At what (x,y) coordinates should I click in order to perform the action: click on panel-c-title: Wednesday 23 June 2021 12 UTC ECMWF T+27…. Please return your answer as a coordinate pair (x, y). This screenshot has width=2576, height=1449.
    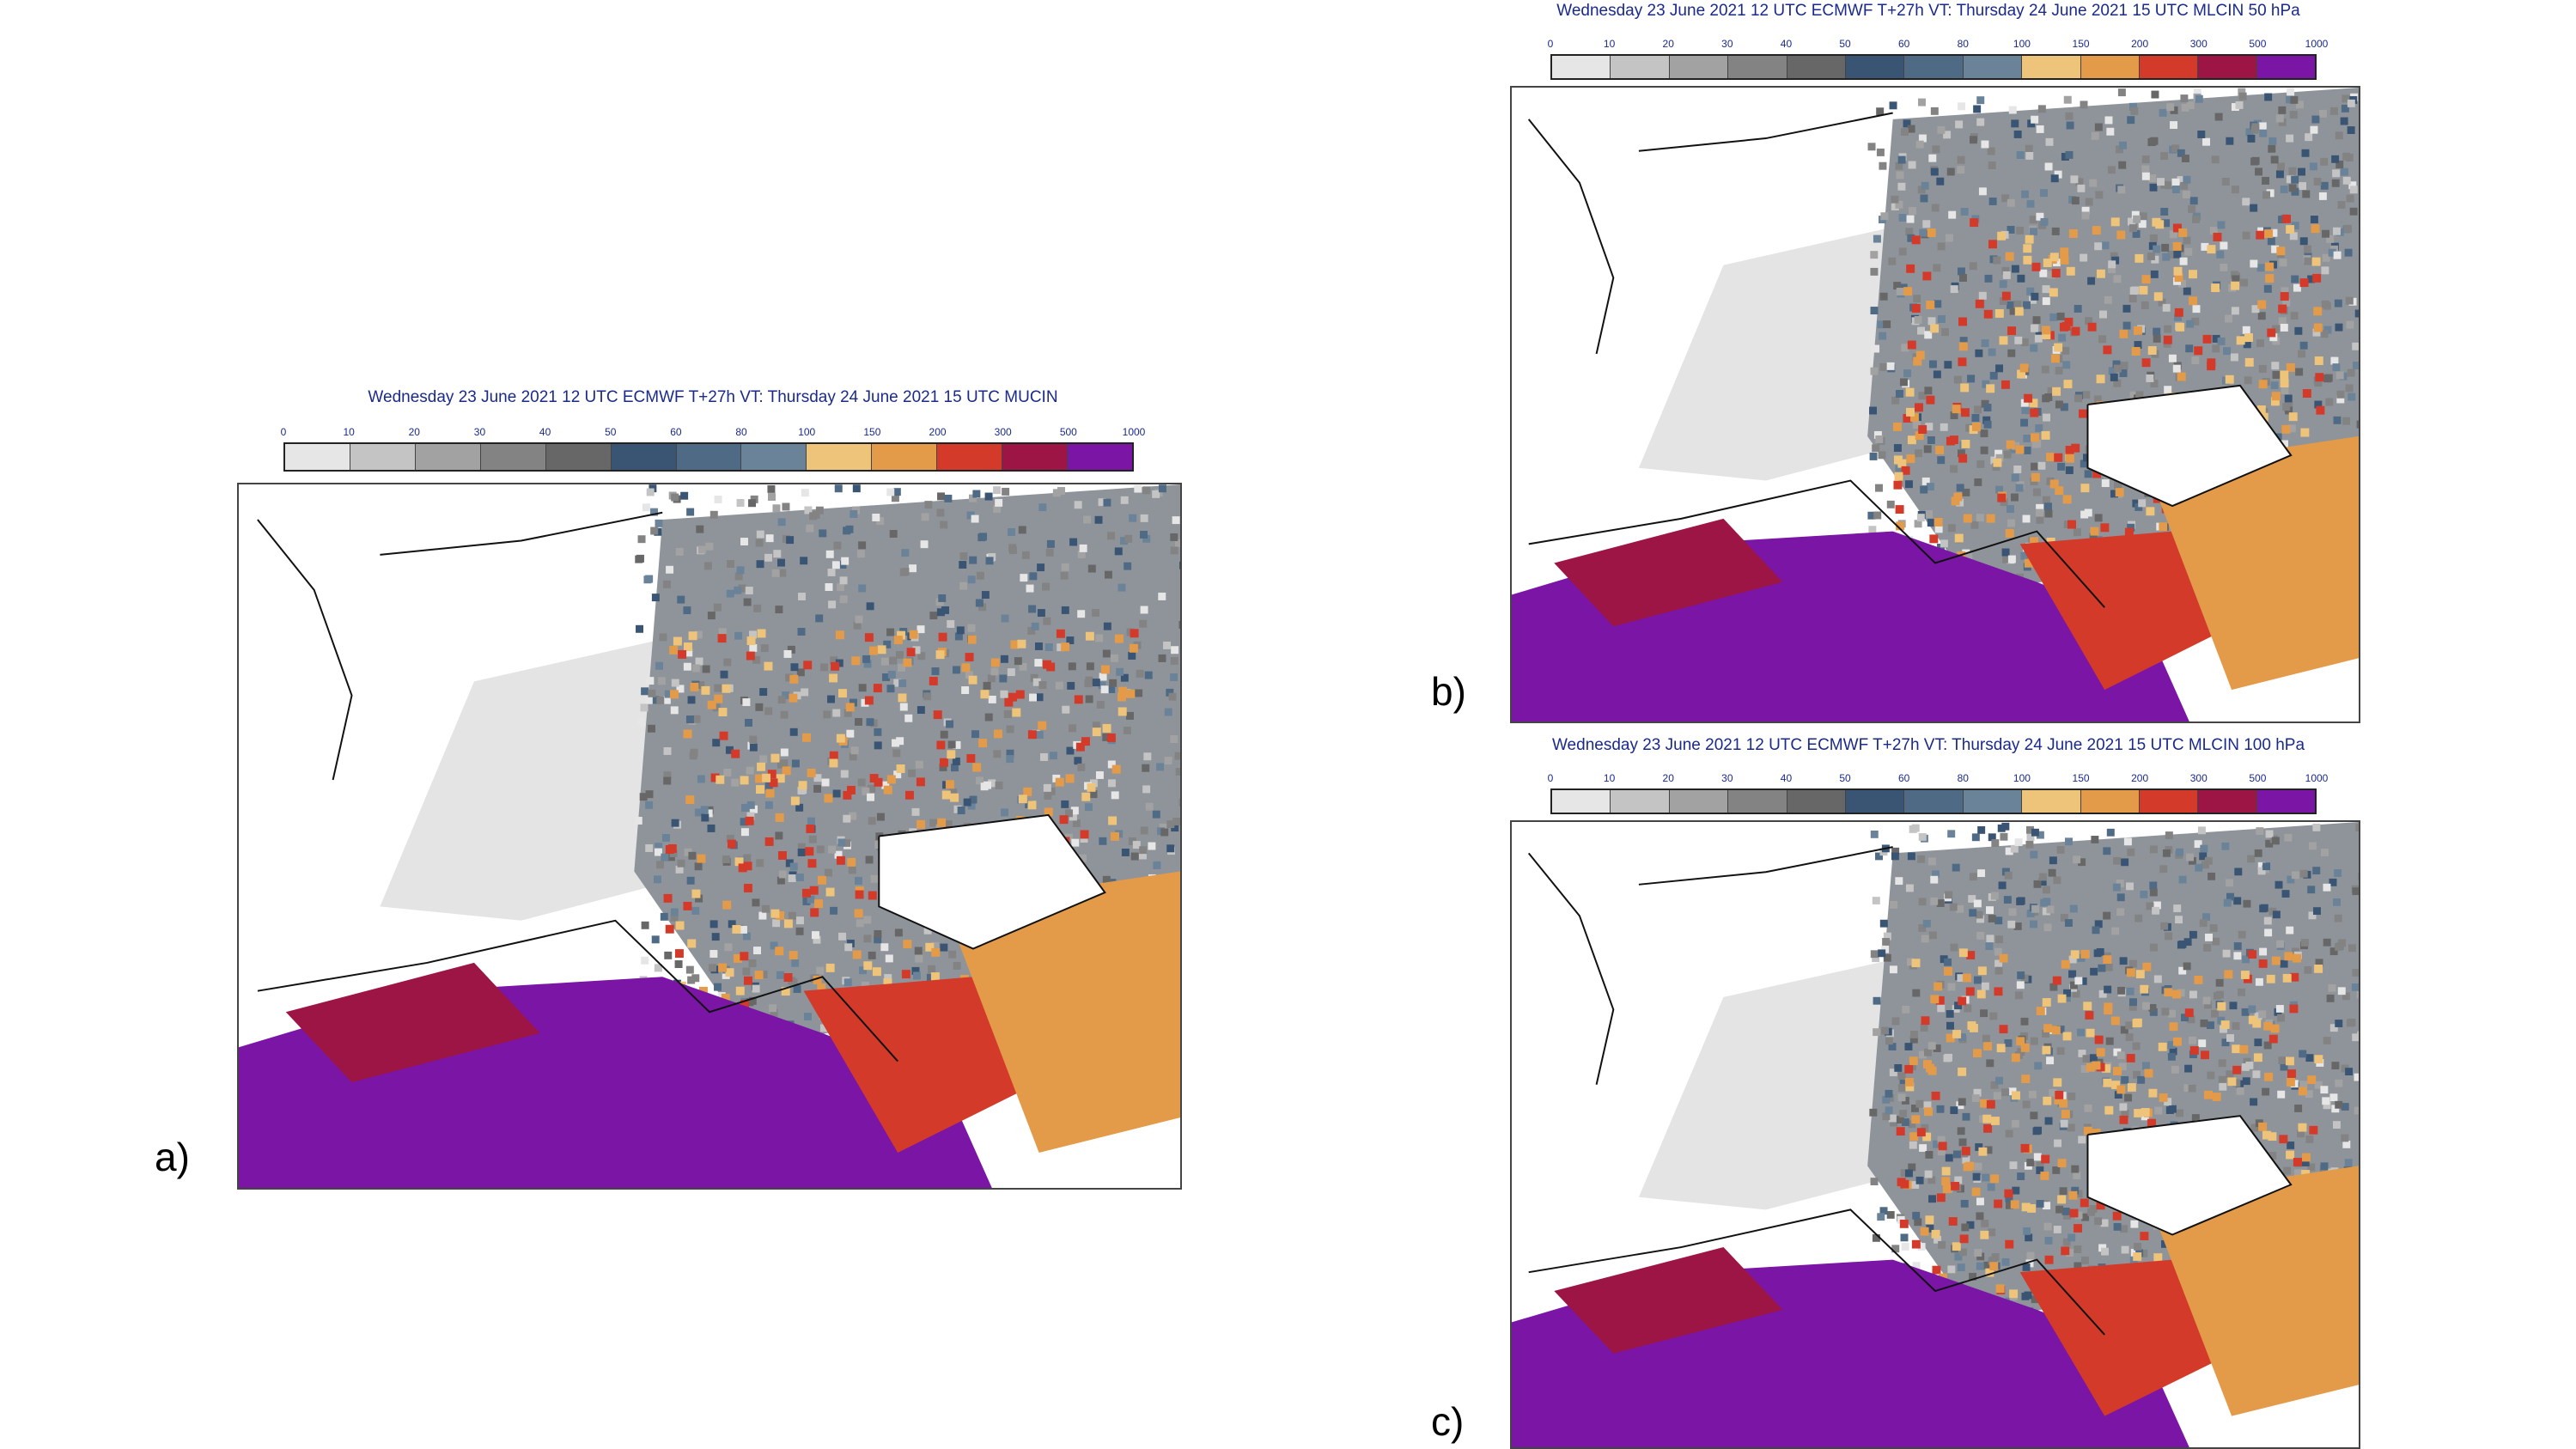
    Looking at the image, I should click on (1928, 745).